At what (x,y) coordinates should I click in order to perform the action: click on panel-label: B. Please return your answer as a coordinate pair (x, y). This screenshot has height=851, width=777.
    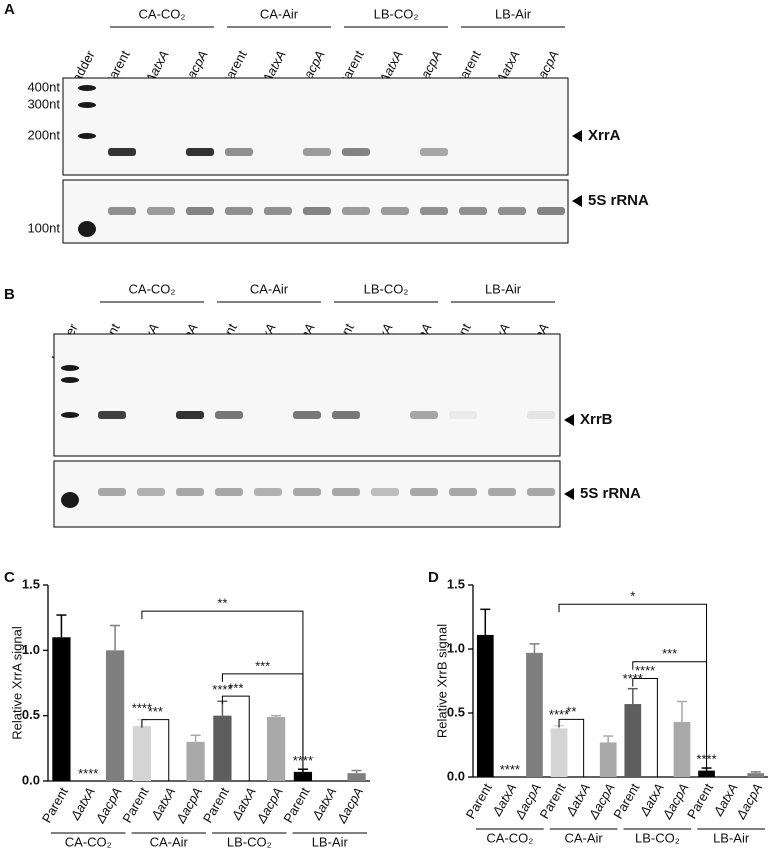
    Looking at the image, I should click on (9, 294).